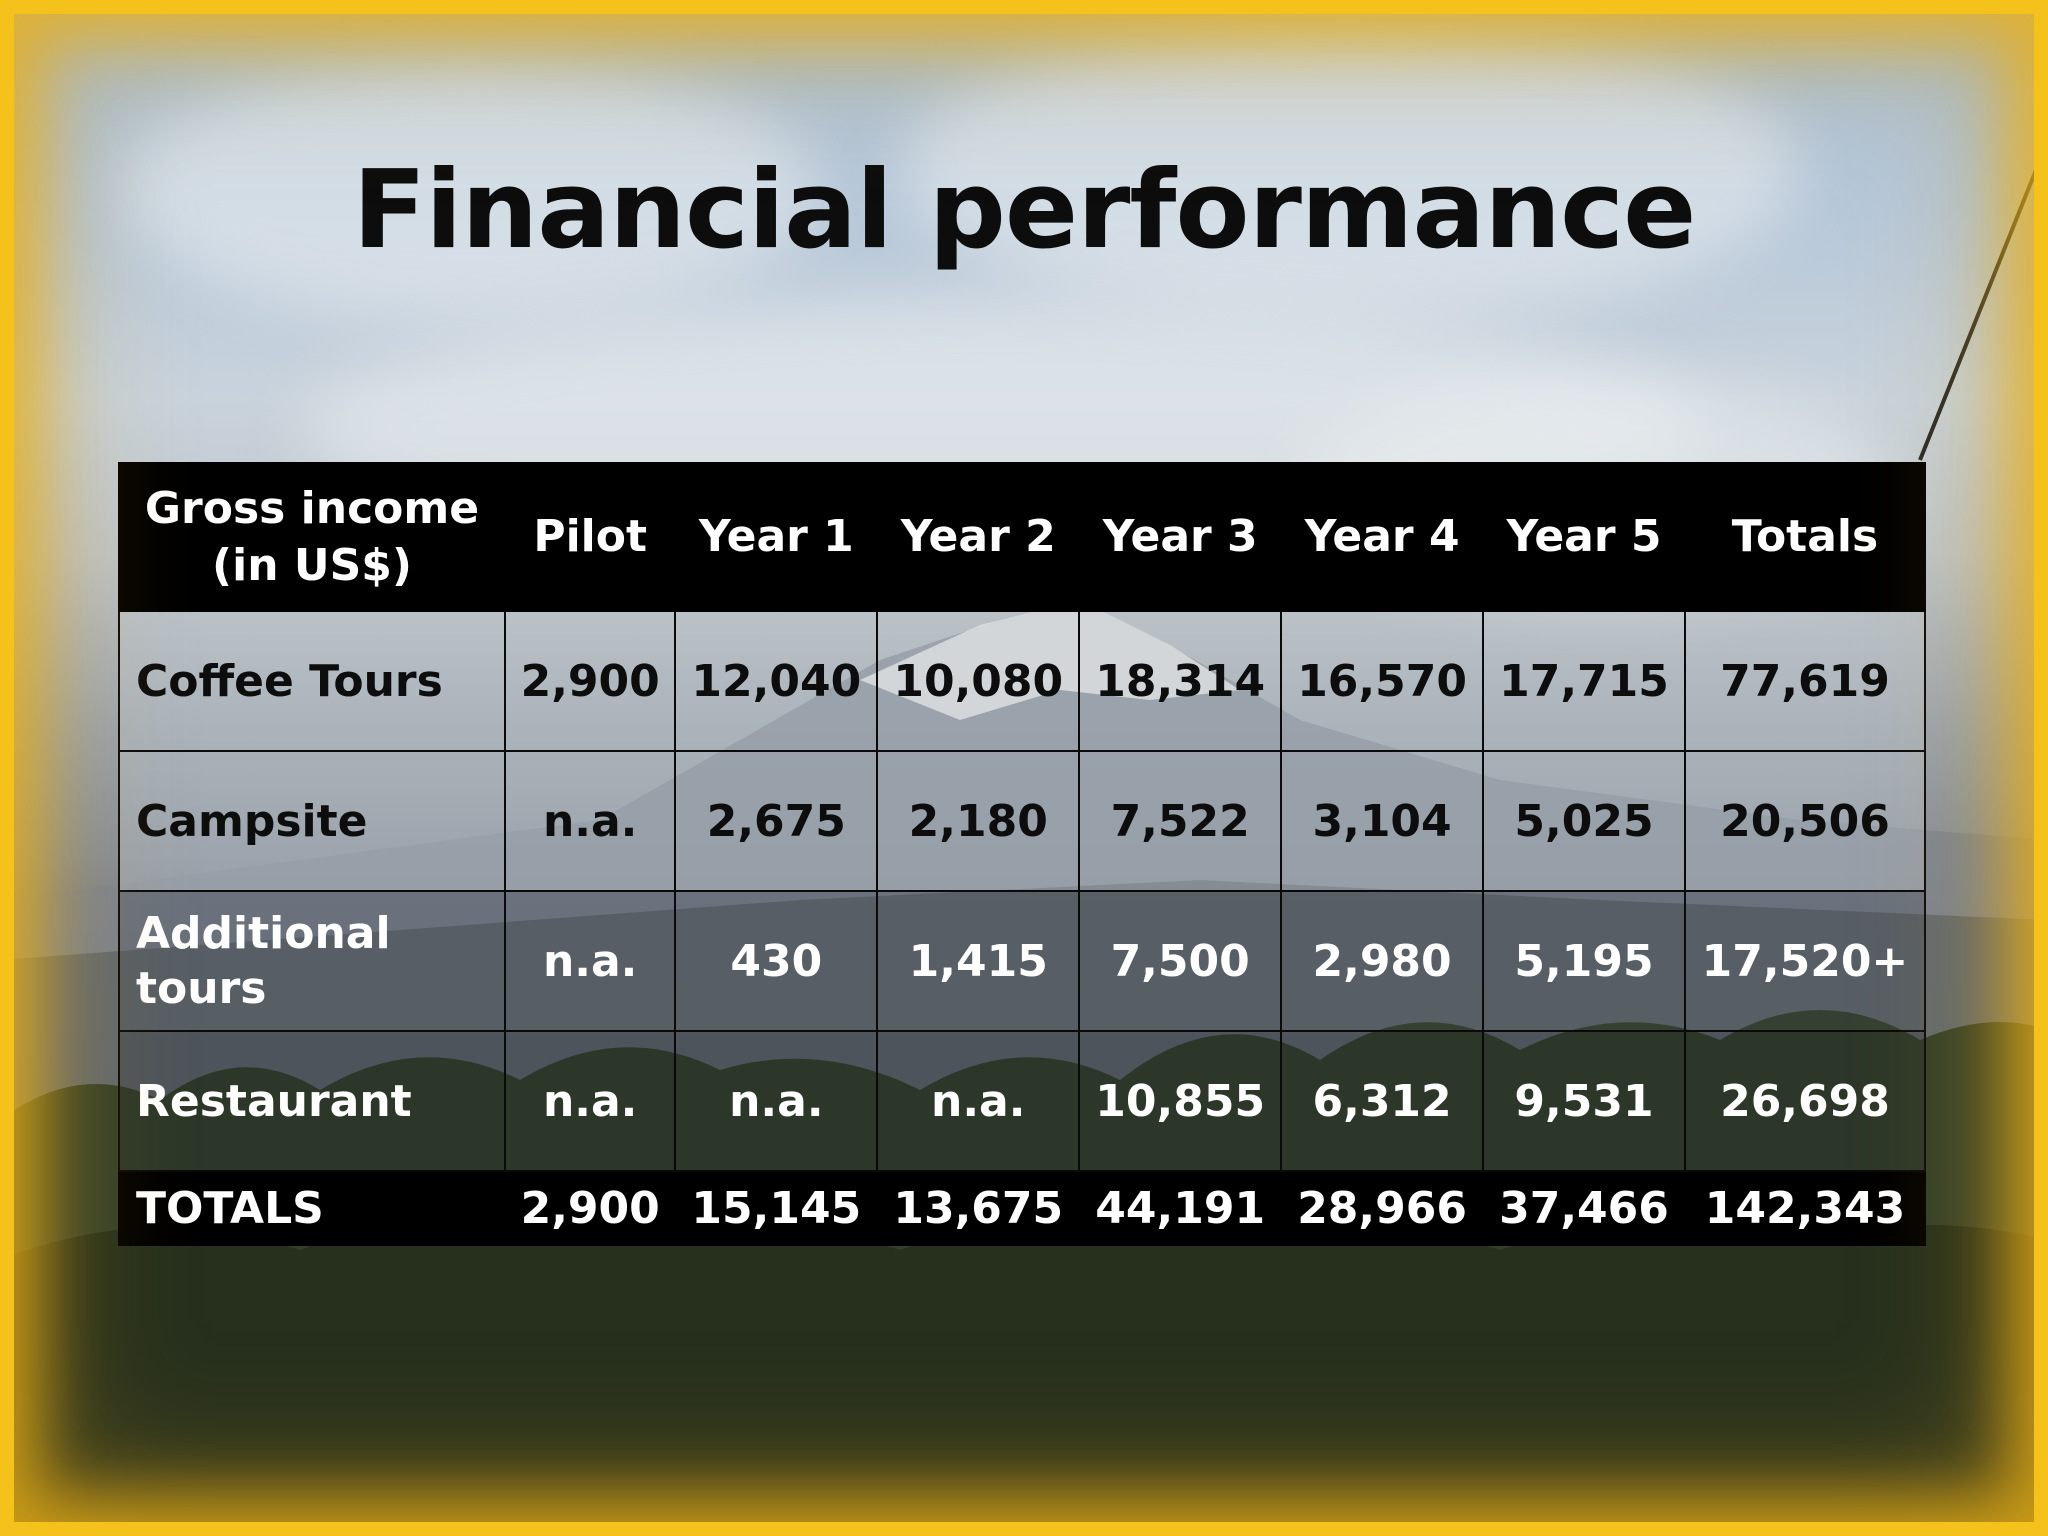  Describe the element at coordinates (776, 537) in the screenshot. I see `header-cell: Year 1` at that location.